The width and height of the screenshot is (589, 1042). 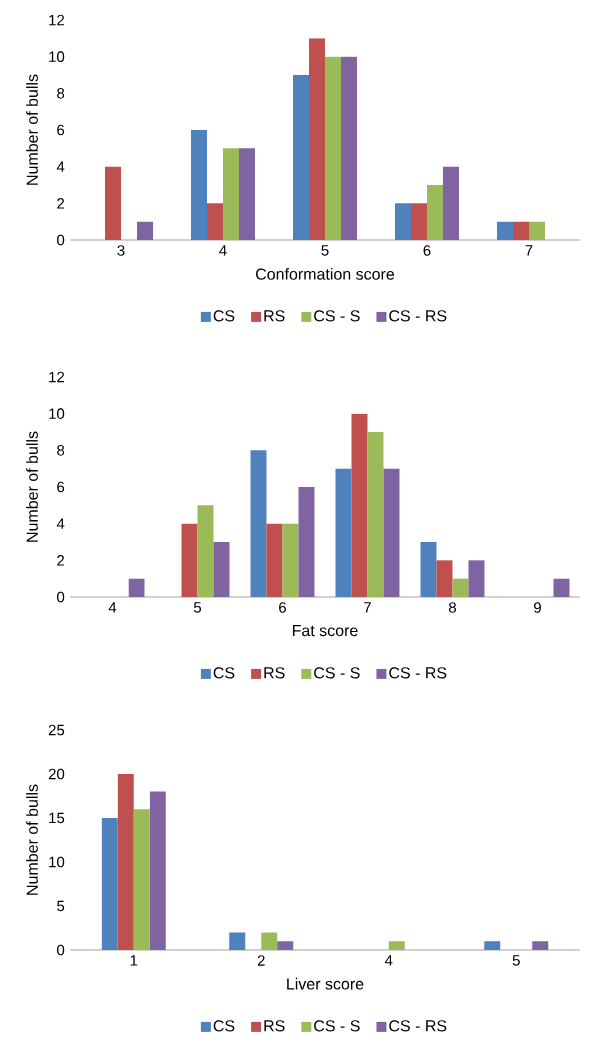 What do you see at coordinates (537, 607) in the screenshot?
I see `x-tick-label: 9` at bounding box center [537, 607].